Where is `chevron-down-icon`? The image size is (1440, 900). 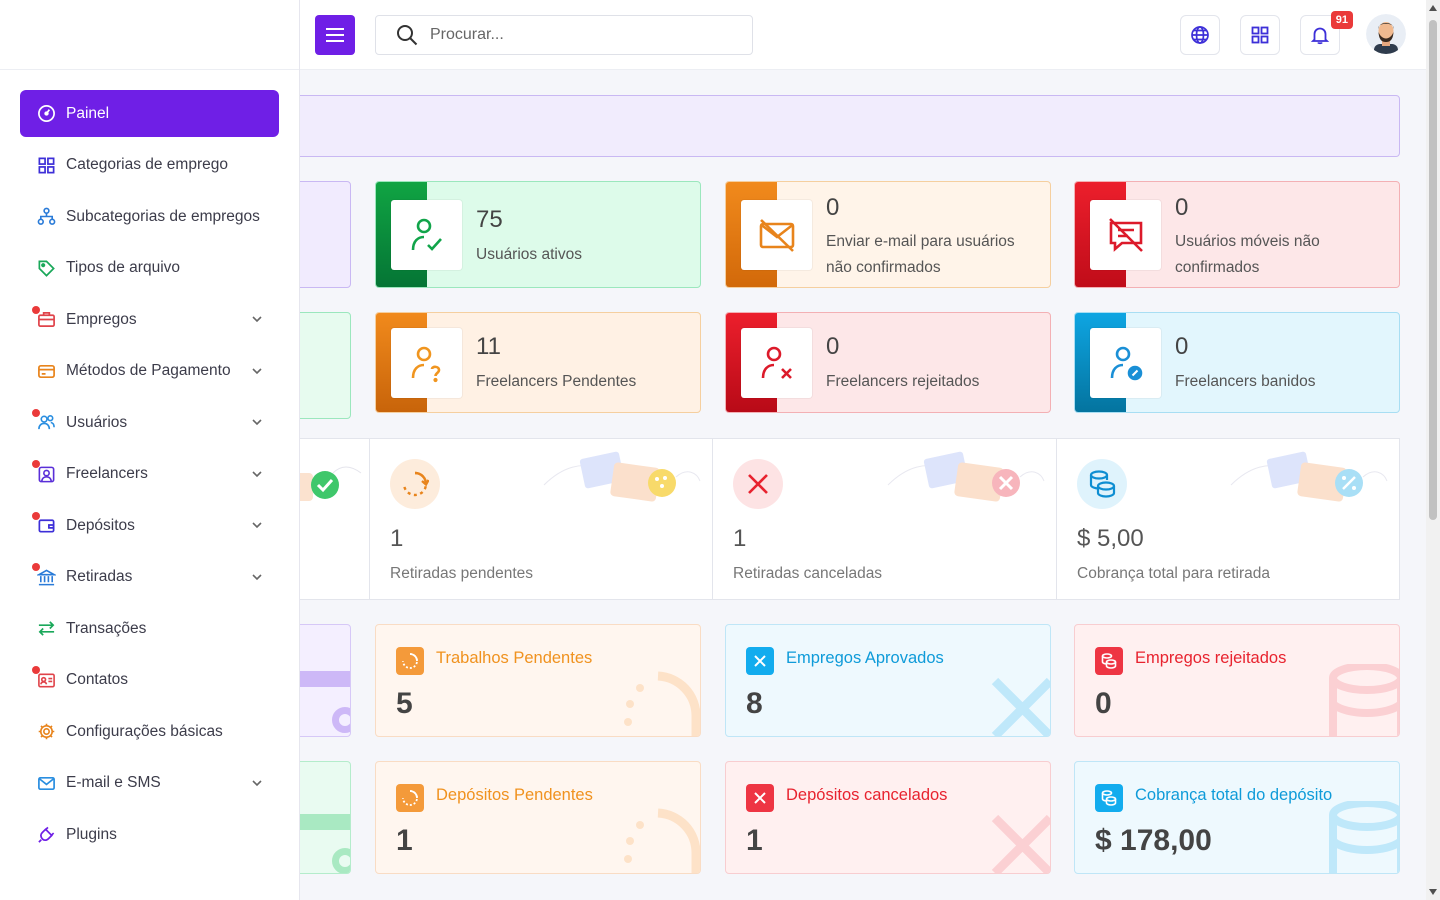
chevron-down-icon is located at coordinates (257, 422).